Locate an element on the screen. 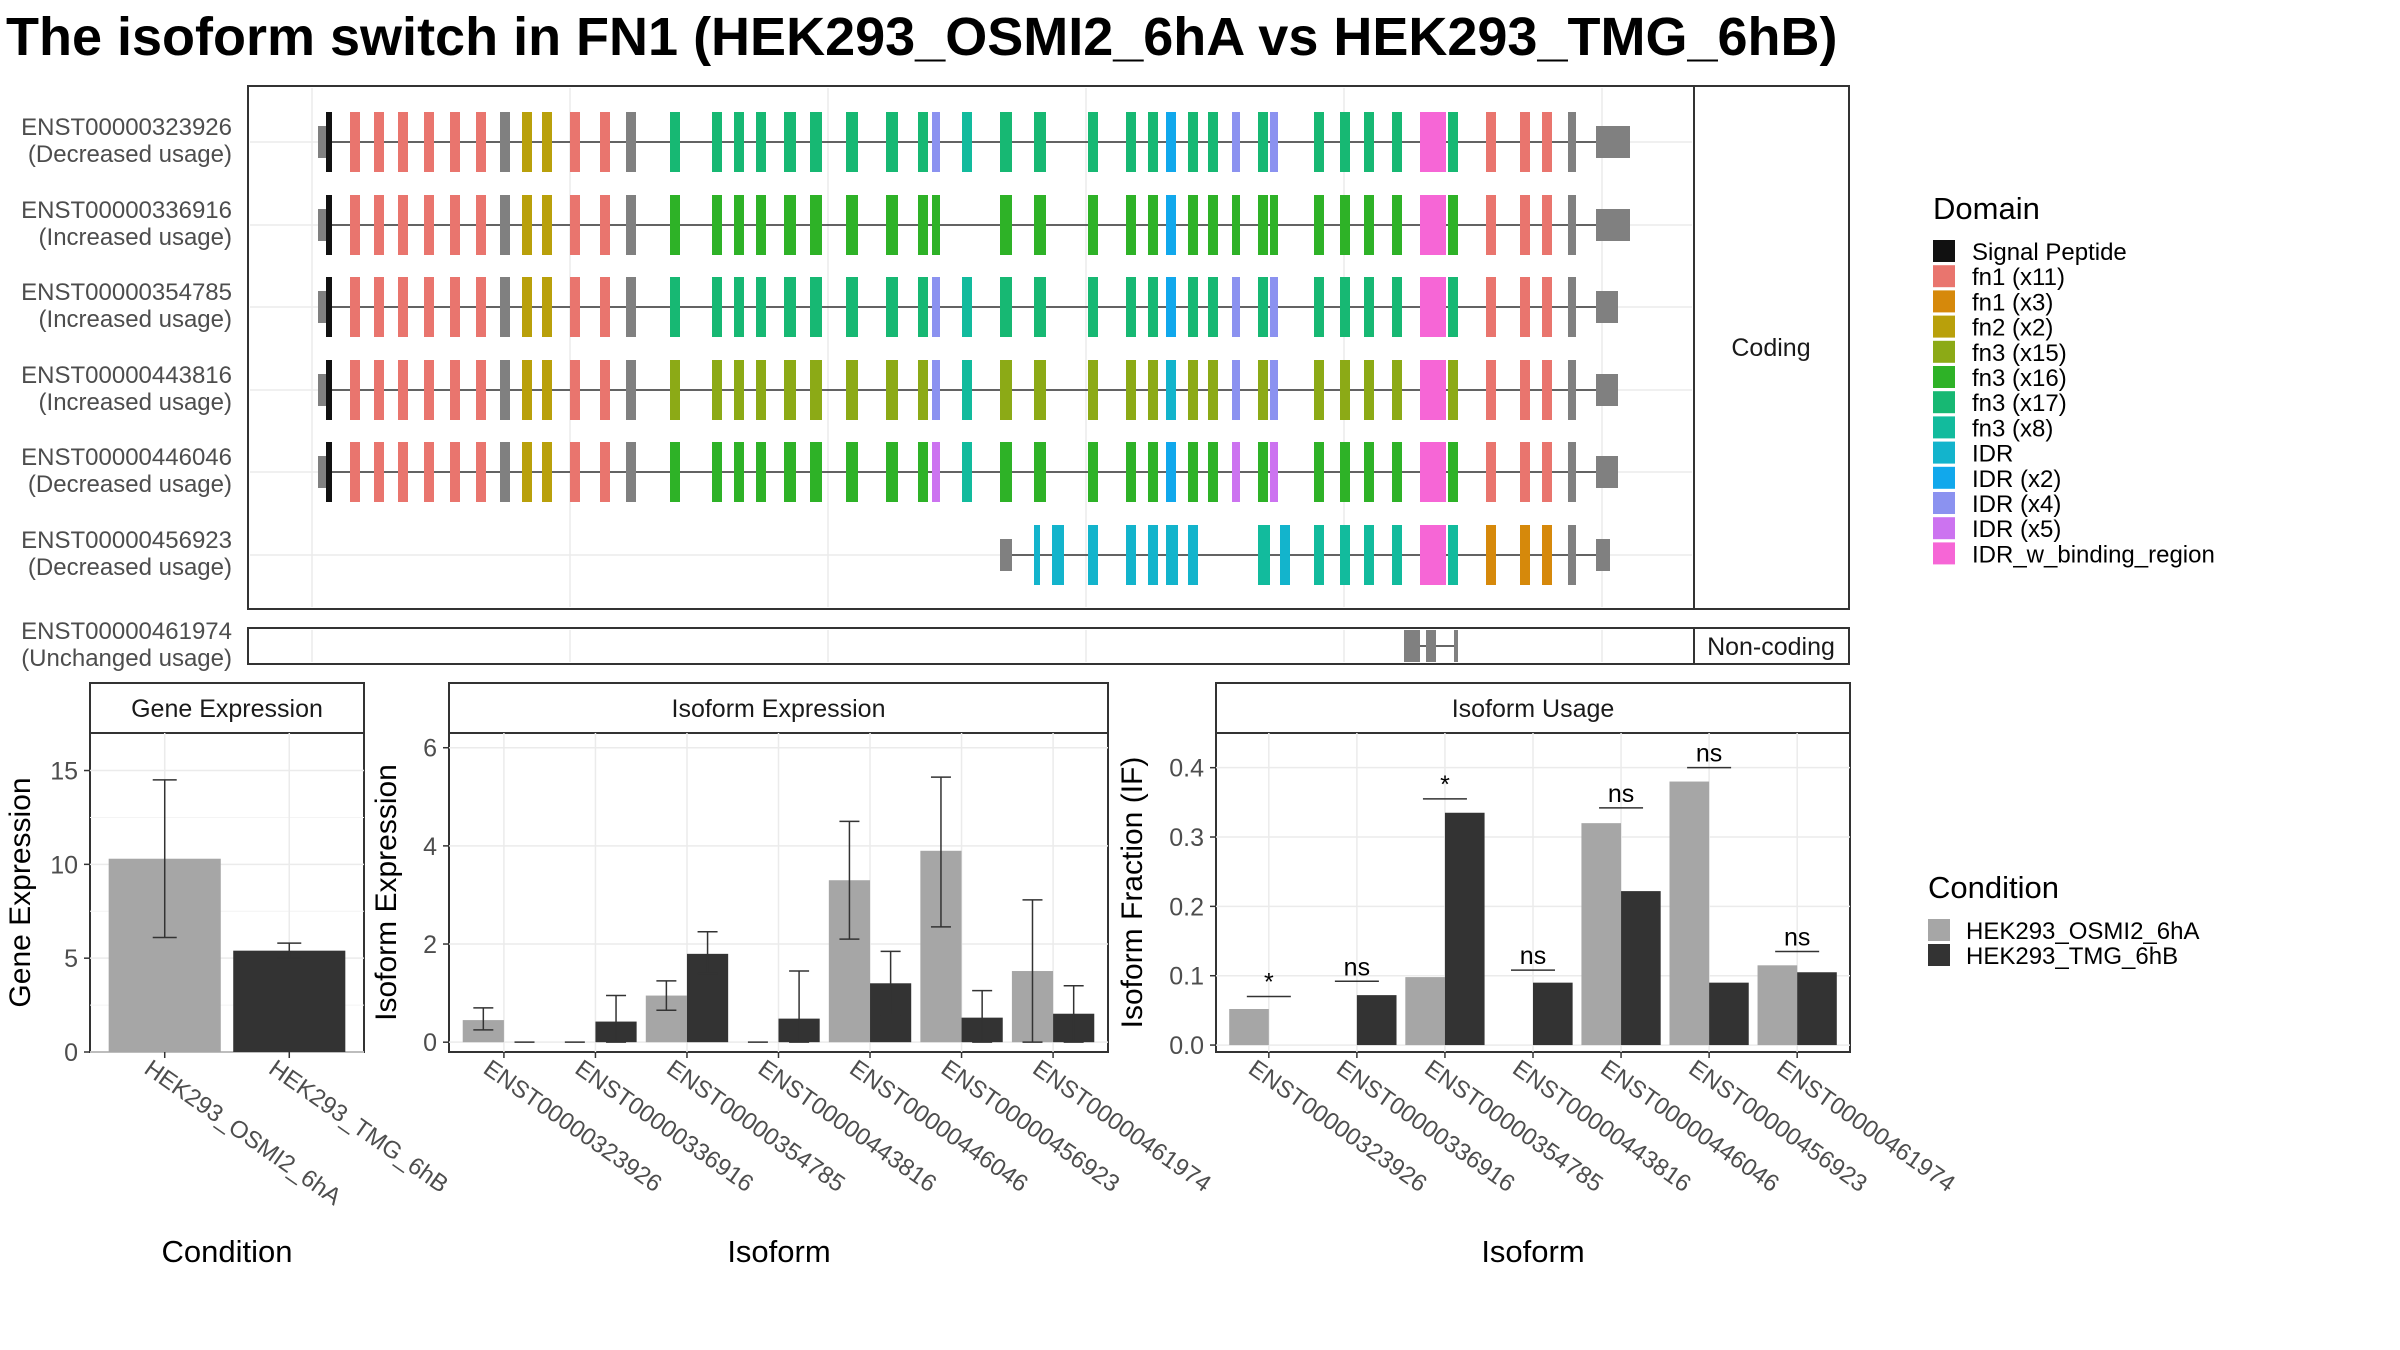  domain-legend-label: IDR is located at coordinates (1992, 454).